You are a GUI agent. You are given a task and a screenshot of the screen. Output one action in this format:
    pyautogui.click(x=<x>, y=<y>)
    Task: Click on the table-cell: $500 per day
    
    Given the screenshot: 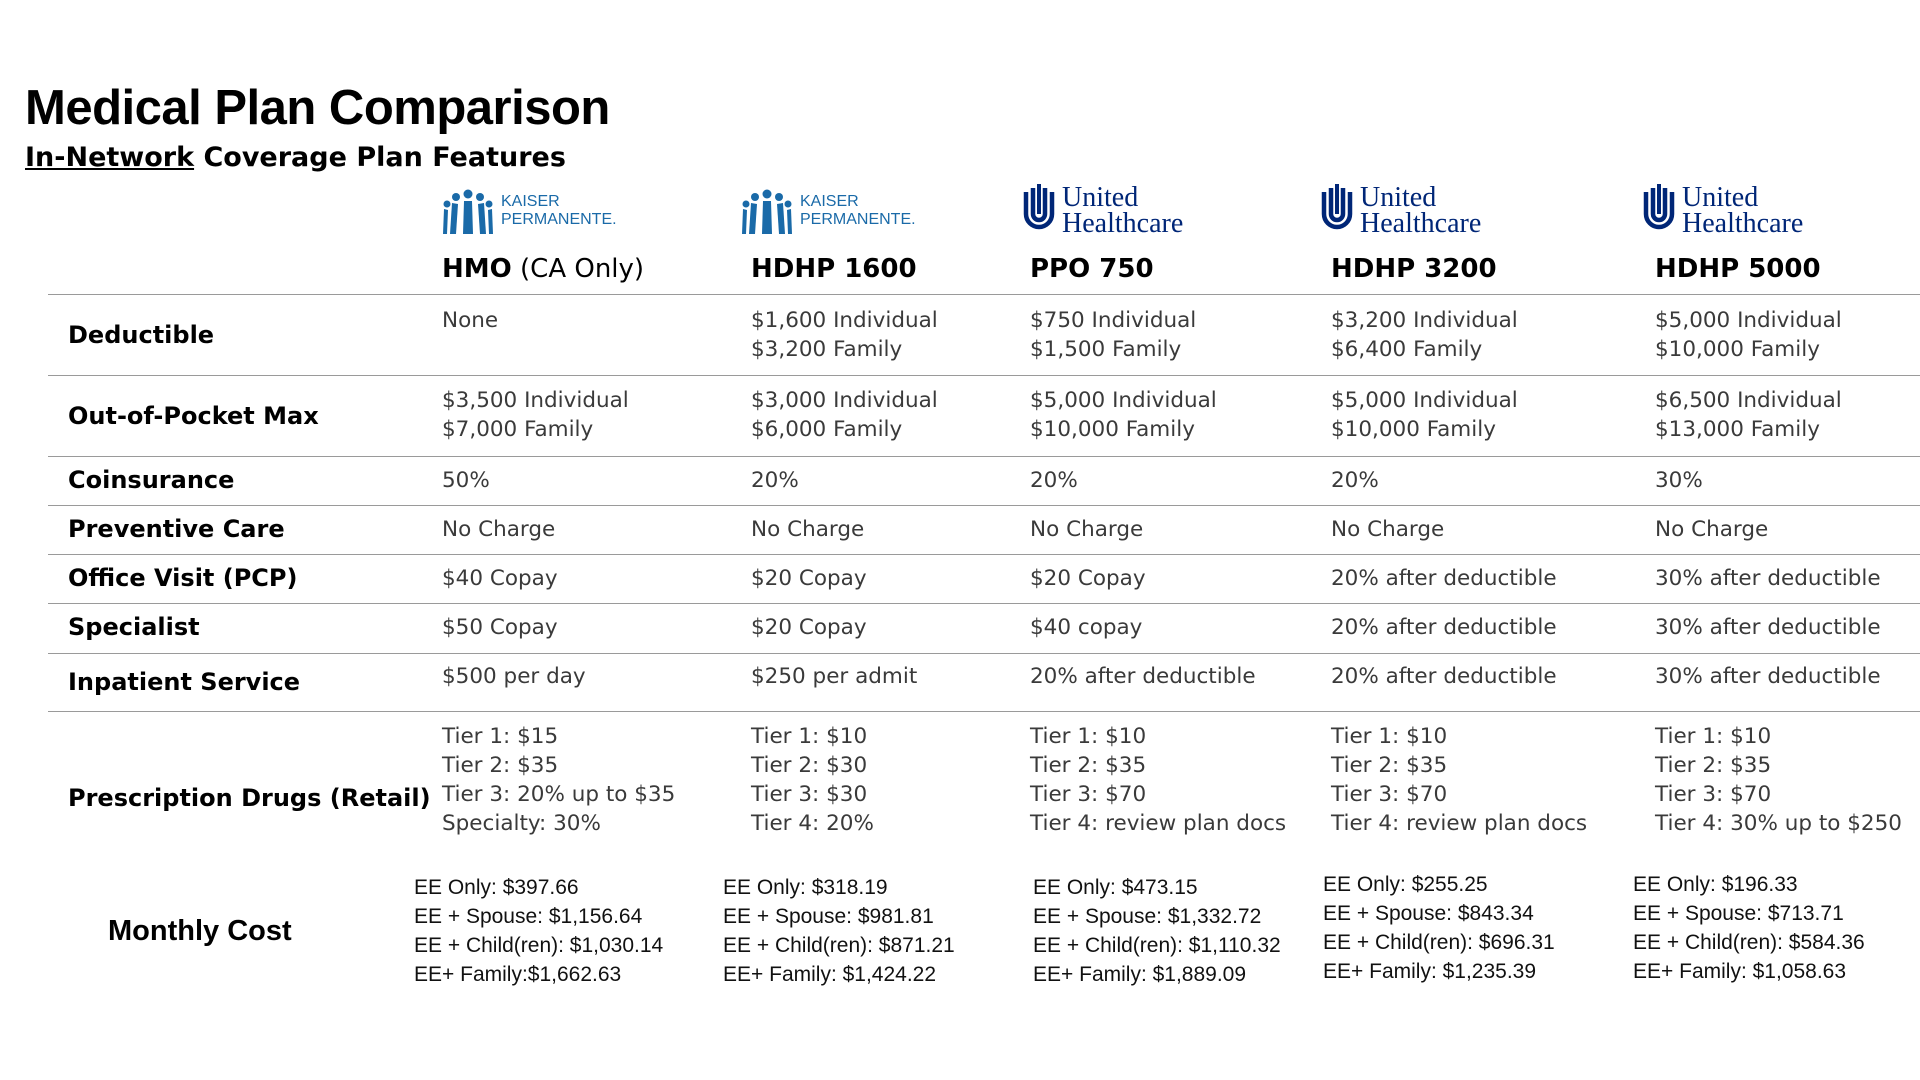 What is the action you would take?
    pyautogui.click(x=514, y=676)
    